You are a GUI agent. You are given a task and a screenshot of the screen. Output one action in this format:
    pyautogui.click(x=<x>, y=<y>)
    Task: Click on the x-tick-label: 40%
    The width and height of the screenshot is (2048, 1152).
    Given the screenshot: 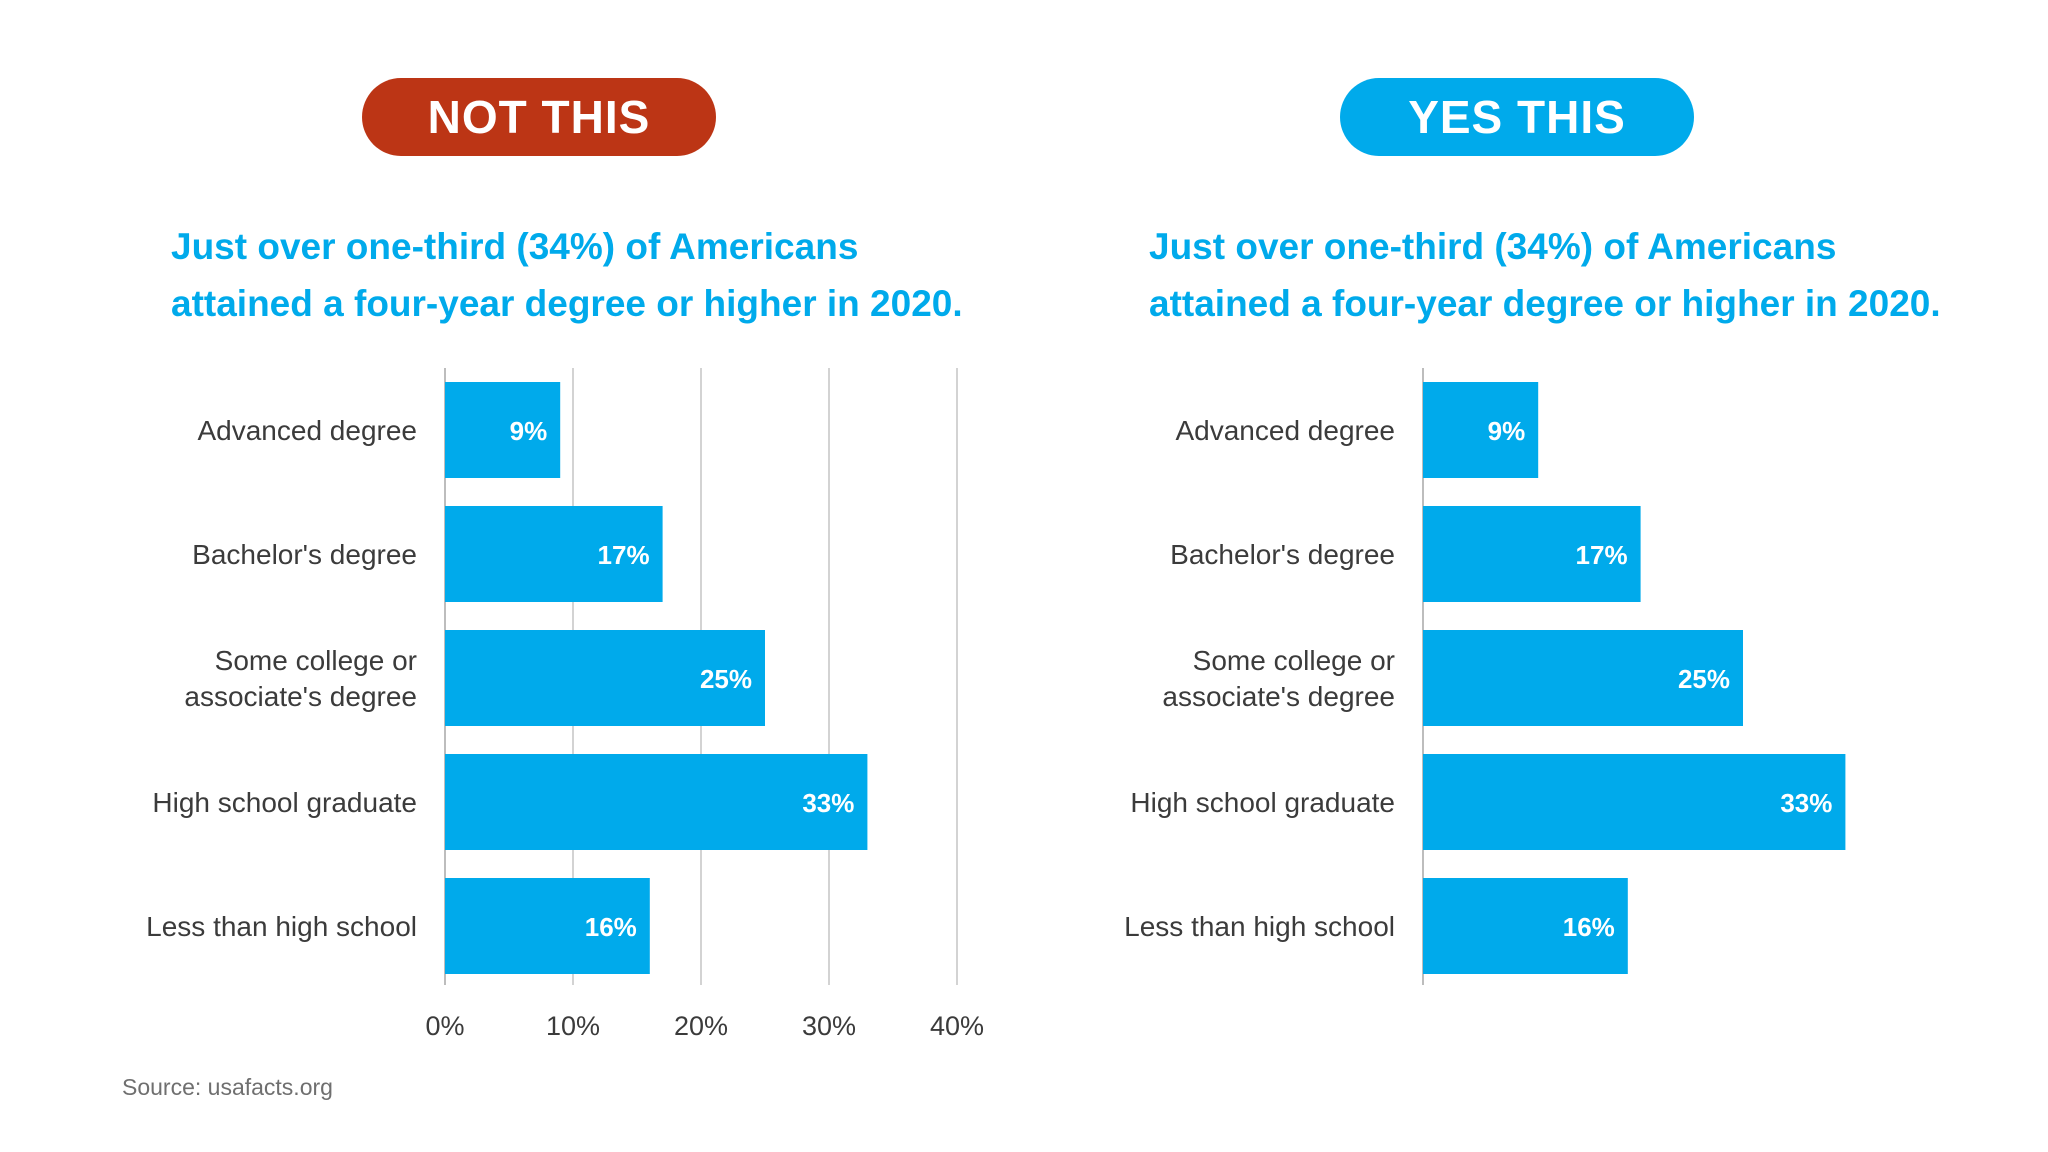 What is the action you would take?
    pyautogui.click(x=957, y=1026)
    